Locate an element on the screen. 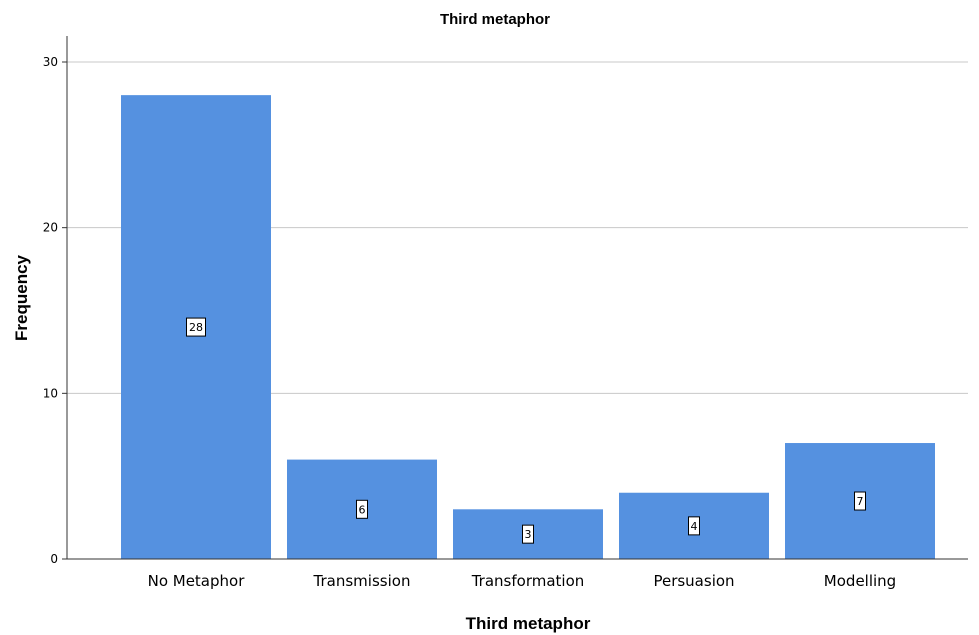  data-label: 28 is located at coordinates (196, 327).